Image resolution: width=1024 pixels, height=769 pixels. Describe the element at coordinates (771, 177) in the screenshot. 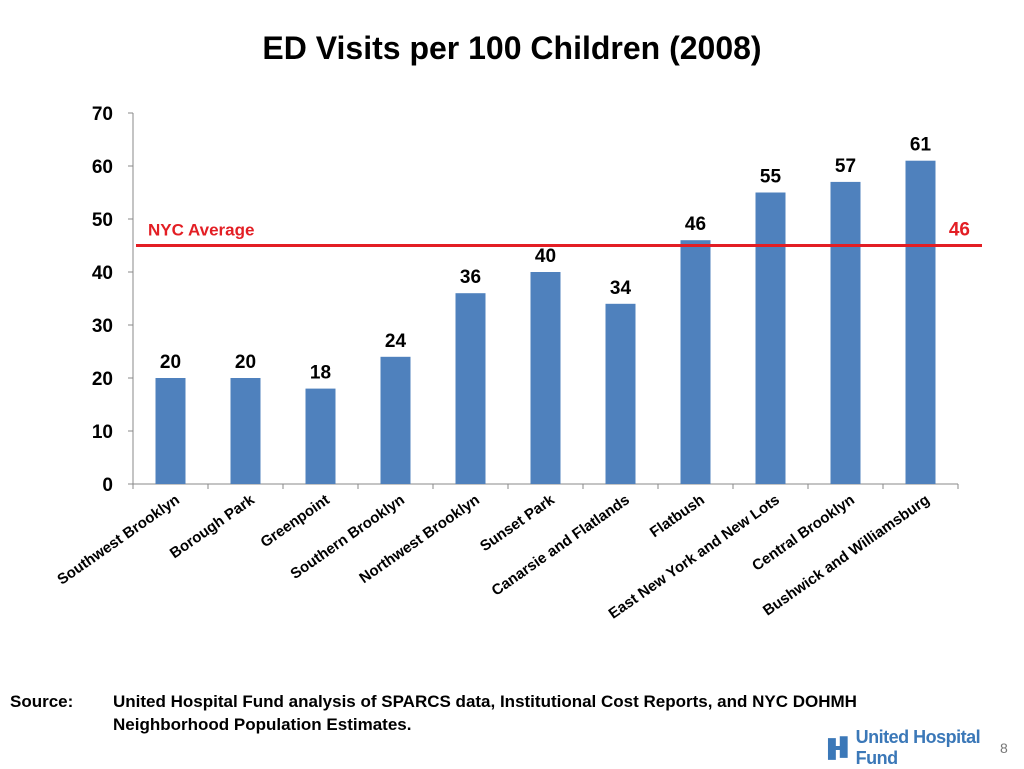

I see `data-label: 55` at that location.